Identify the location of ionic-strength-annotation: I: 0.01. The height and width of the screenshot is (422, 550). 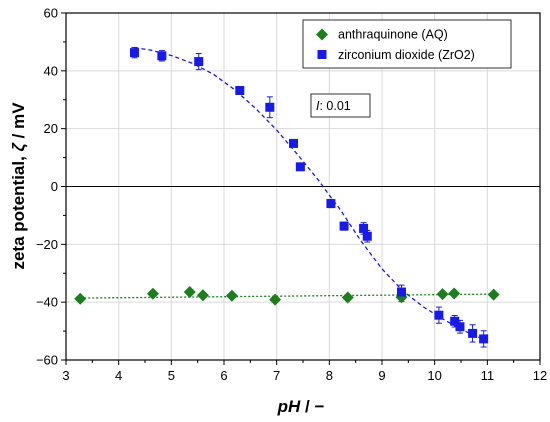
(340, 105).